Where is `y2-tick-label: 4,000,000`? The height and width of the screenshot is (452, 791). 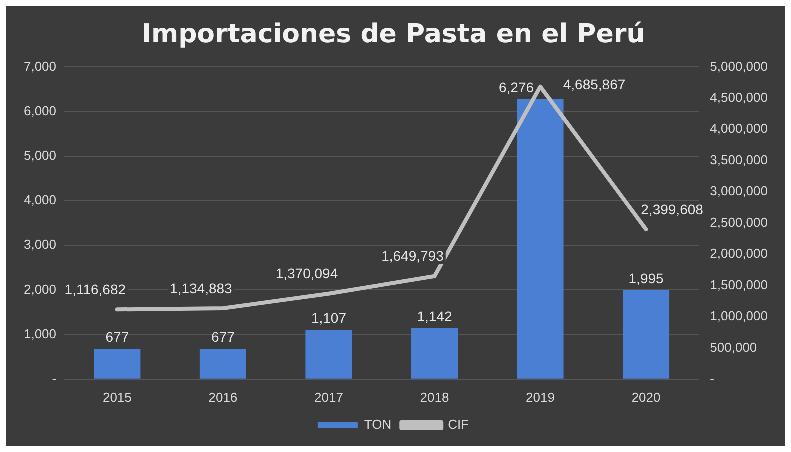
y2-tick-label: 4,000,000 is located at coordinates (739, 128).